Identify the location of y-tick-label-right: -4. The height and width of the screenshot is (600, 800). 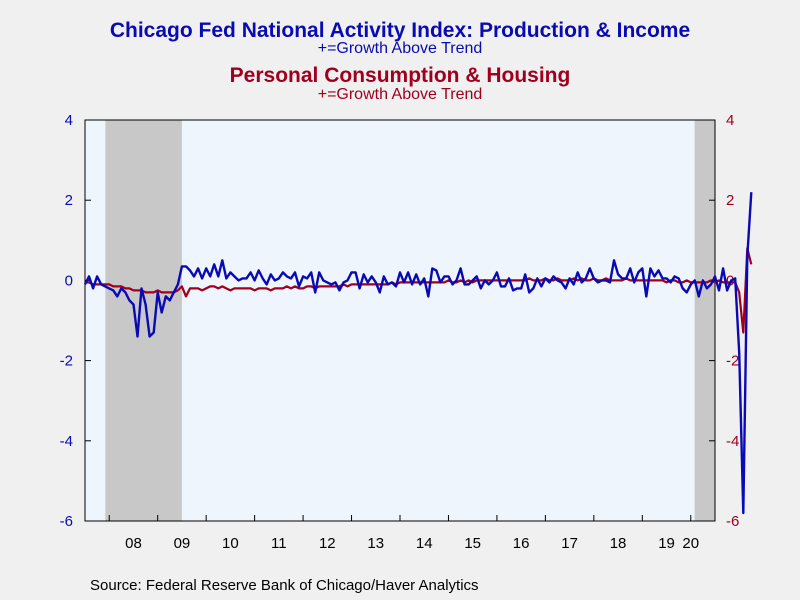
(732, 441).